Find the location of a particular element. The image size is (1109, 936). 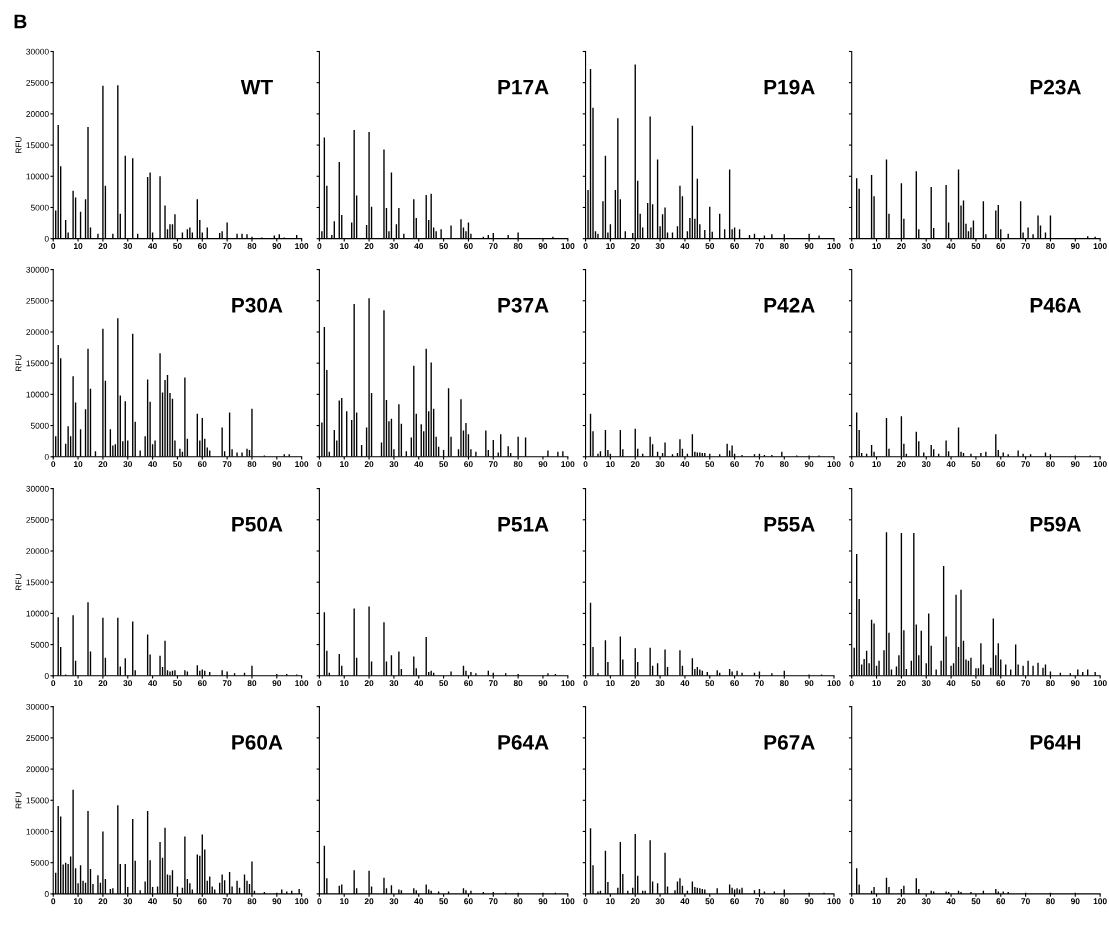

y-tick-label: 10000 is located at coordinates (37, 831).